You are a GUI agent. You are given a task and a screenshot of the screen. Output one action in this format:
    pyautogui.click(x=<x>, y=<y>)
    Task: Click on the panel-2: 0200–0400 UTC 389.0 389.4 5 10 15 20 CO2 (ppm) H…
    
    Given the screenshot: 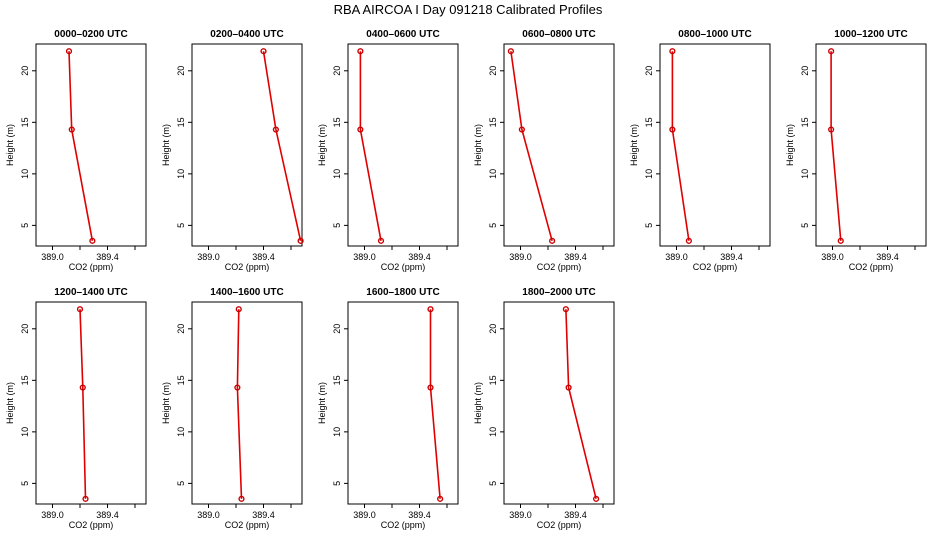 What is the action you would take?
    pyautogui.click(x=232, y=150)
    